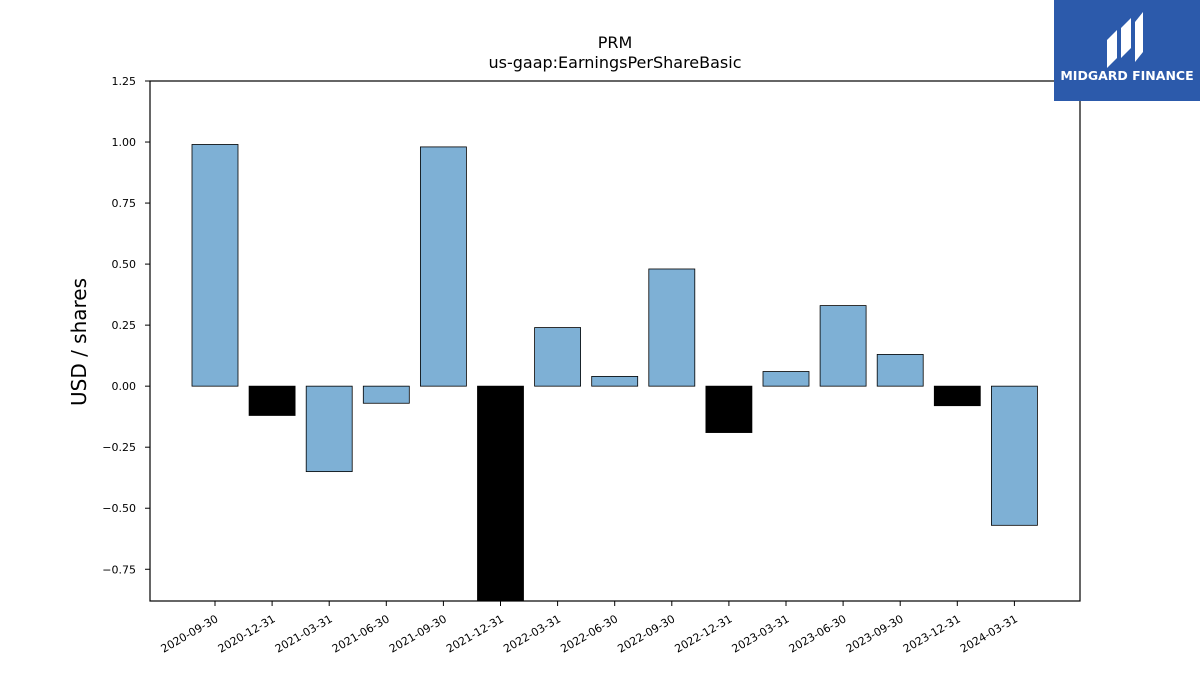 This screenshot has height=675, width=1200. Describe the element at coordinates (124, 325) in the screenshot. I see `y-tick-label: 0.25` at that location.